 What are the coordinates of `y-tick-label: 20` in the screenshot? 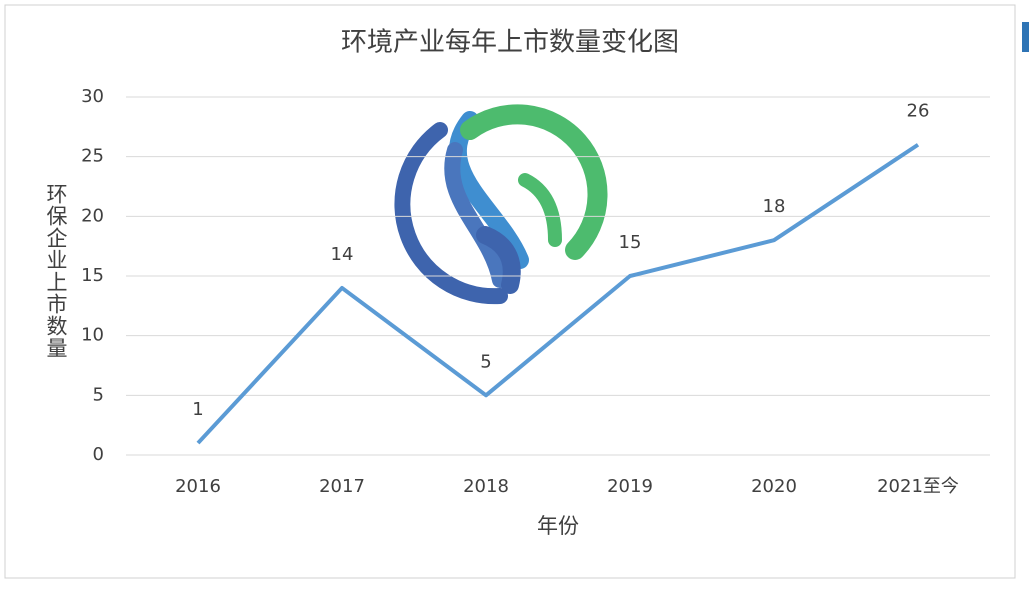 It's located at (92, 215).